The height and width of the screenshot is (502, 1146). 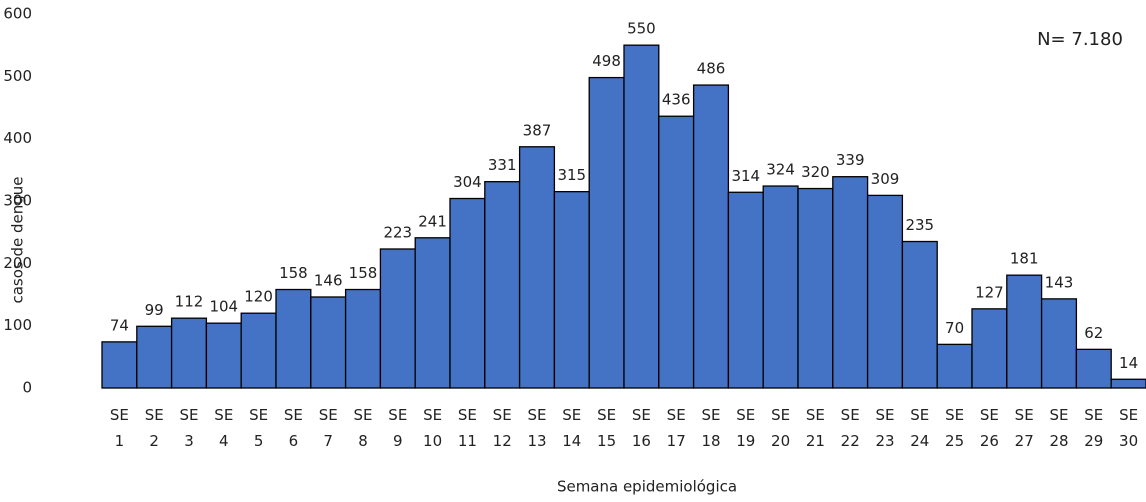 What do you see at coordinates (745, 176) in the screenshot?
I see `value-label: 314` at bounding box center [745, 176].